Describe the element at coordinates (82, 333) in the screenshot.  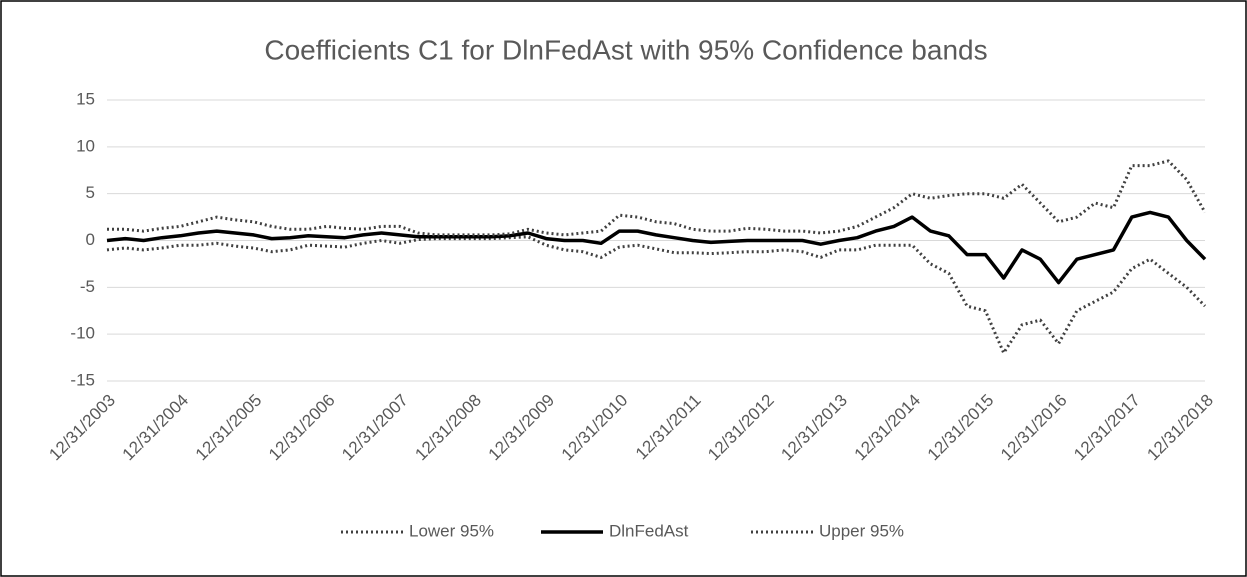
I see `y-tick-label: -10` at that location.